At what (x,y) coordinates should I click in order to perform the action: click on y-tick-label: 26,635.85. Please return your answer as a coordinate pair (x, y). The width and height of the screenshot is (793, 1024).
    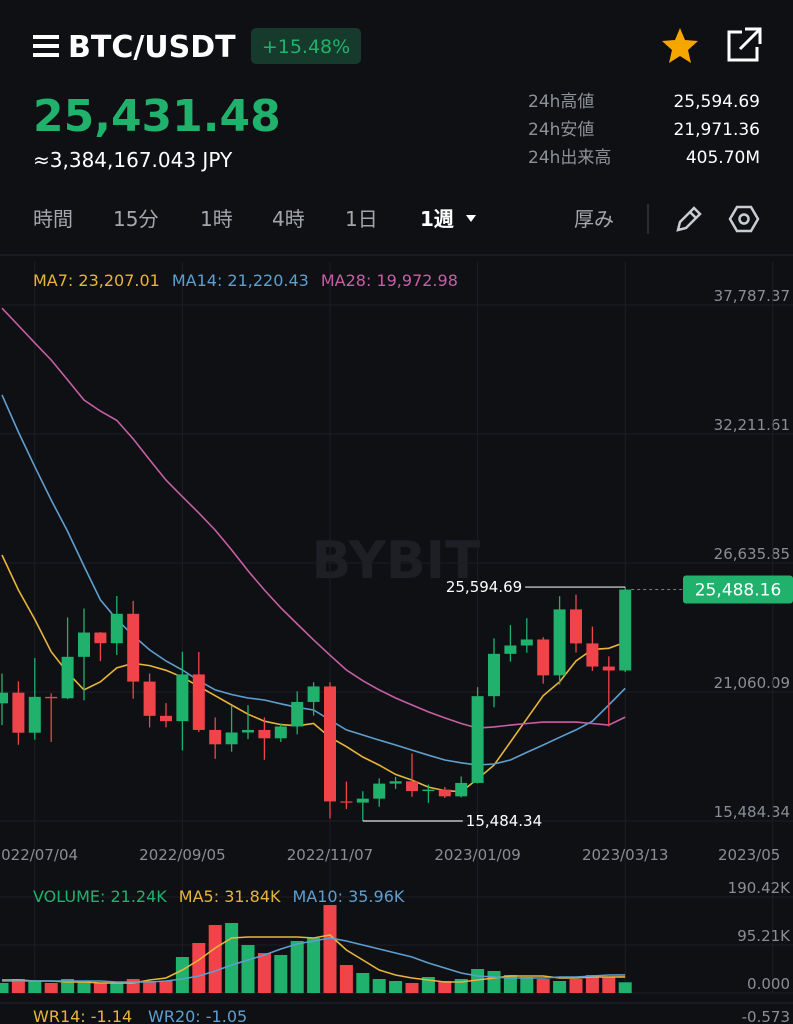
    Looking at the image, I should click on (752, 554).